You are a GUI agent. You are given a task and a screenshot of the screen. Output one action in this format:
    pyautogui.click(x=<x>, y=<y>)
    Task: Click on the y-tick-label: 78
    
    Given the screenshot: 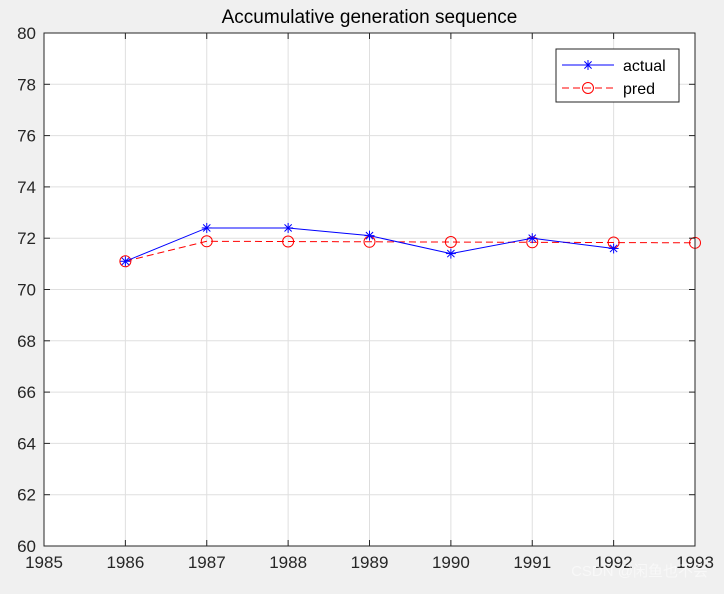 What is the action you would take?
    pyautogui.click(x=26, y=84)
    